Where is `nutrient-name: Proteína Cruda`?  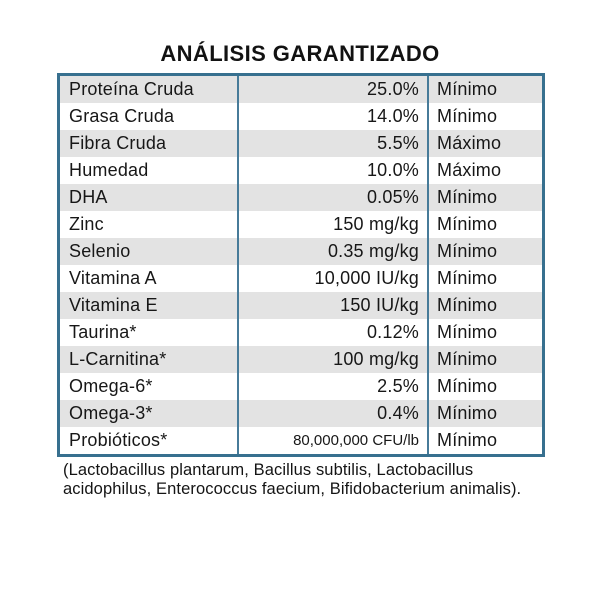 nutrient-name: Proteína Cruda is located at coordinates (131, 89).